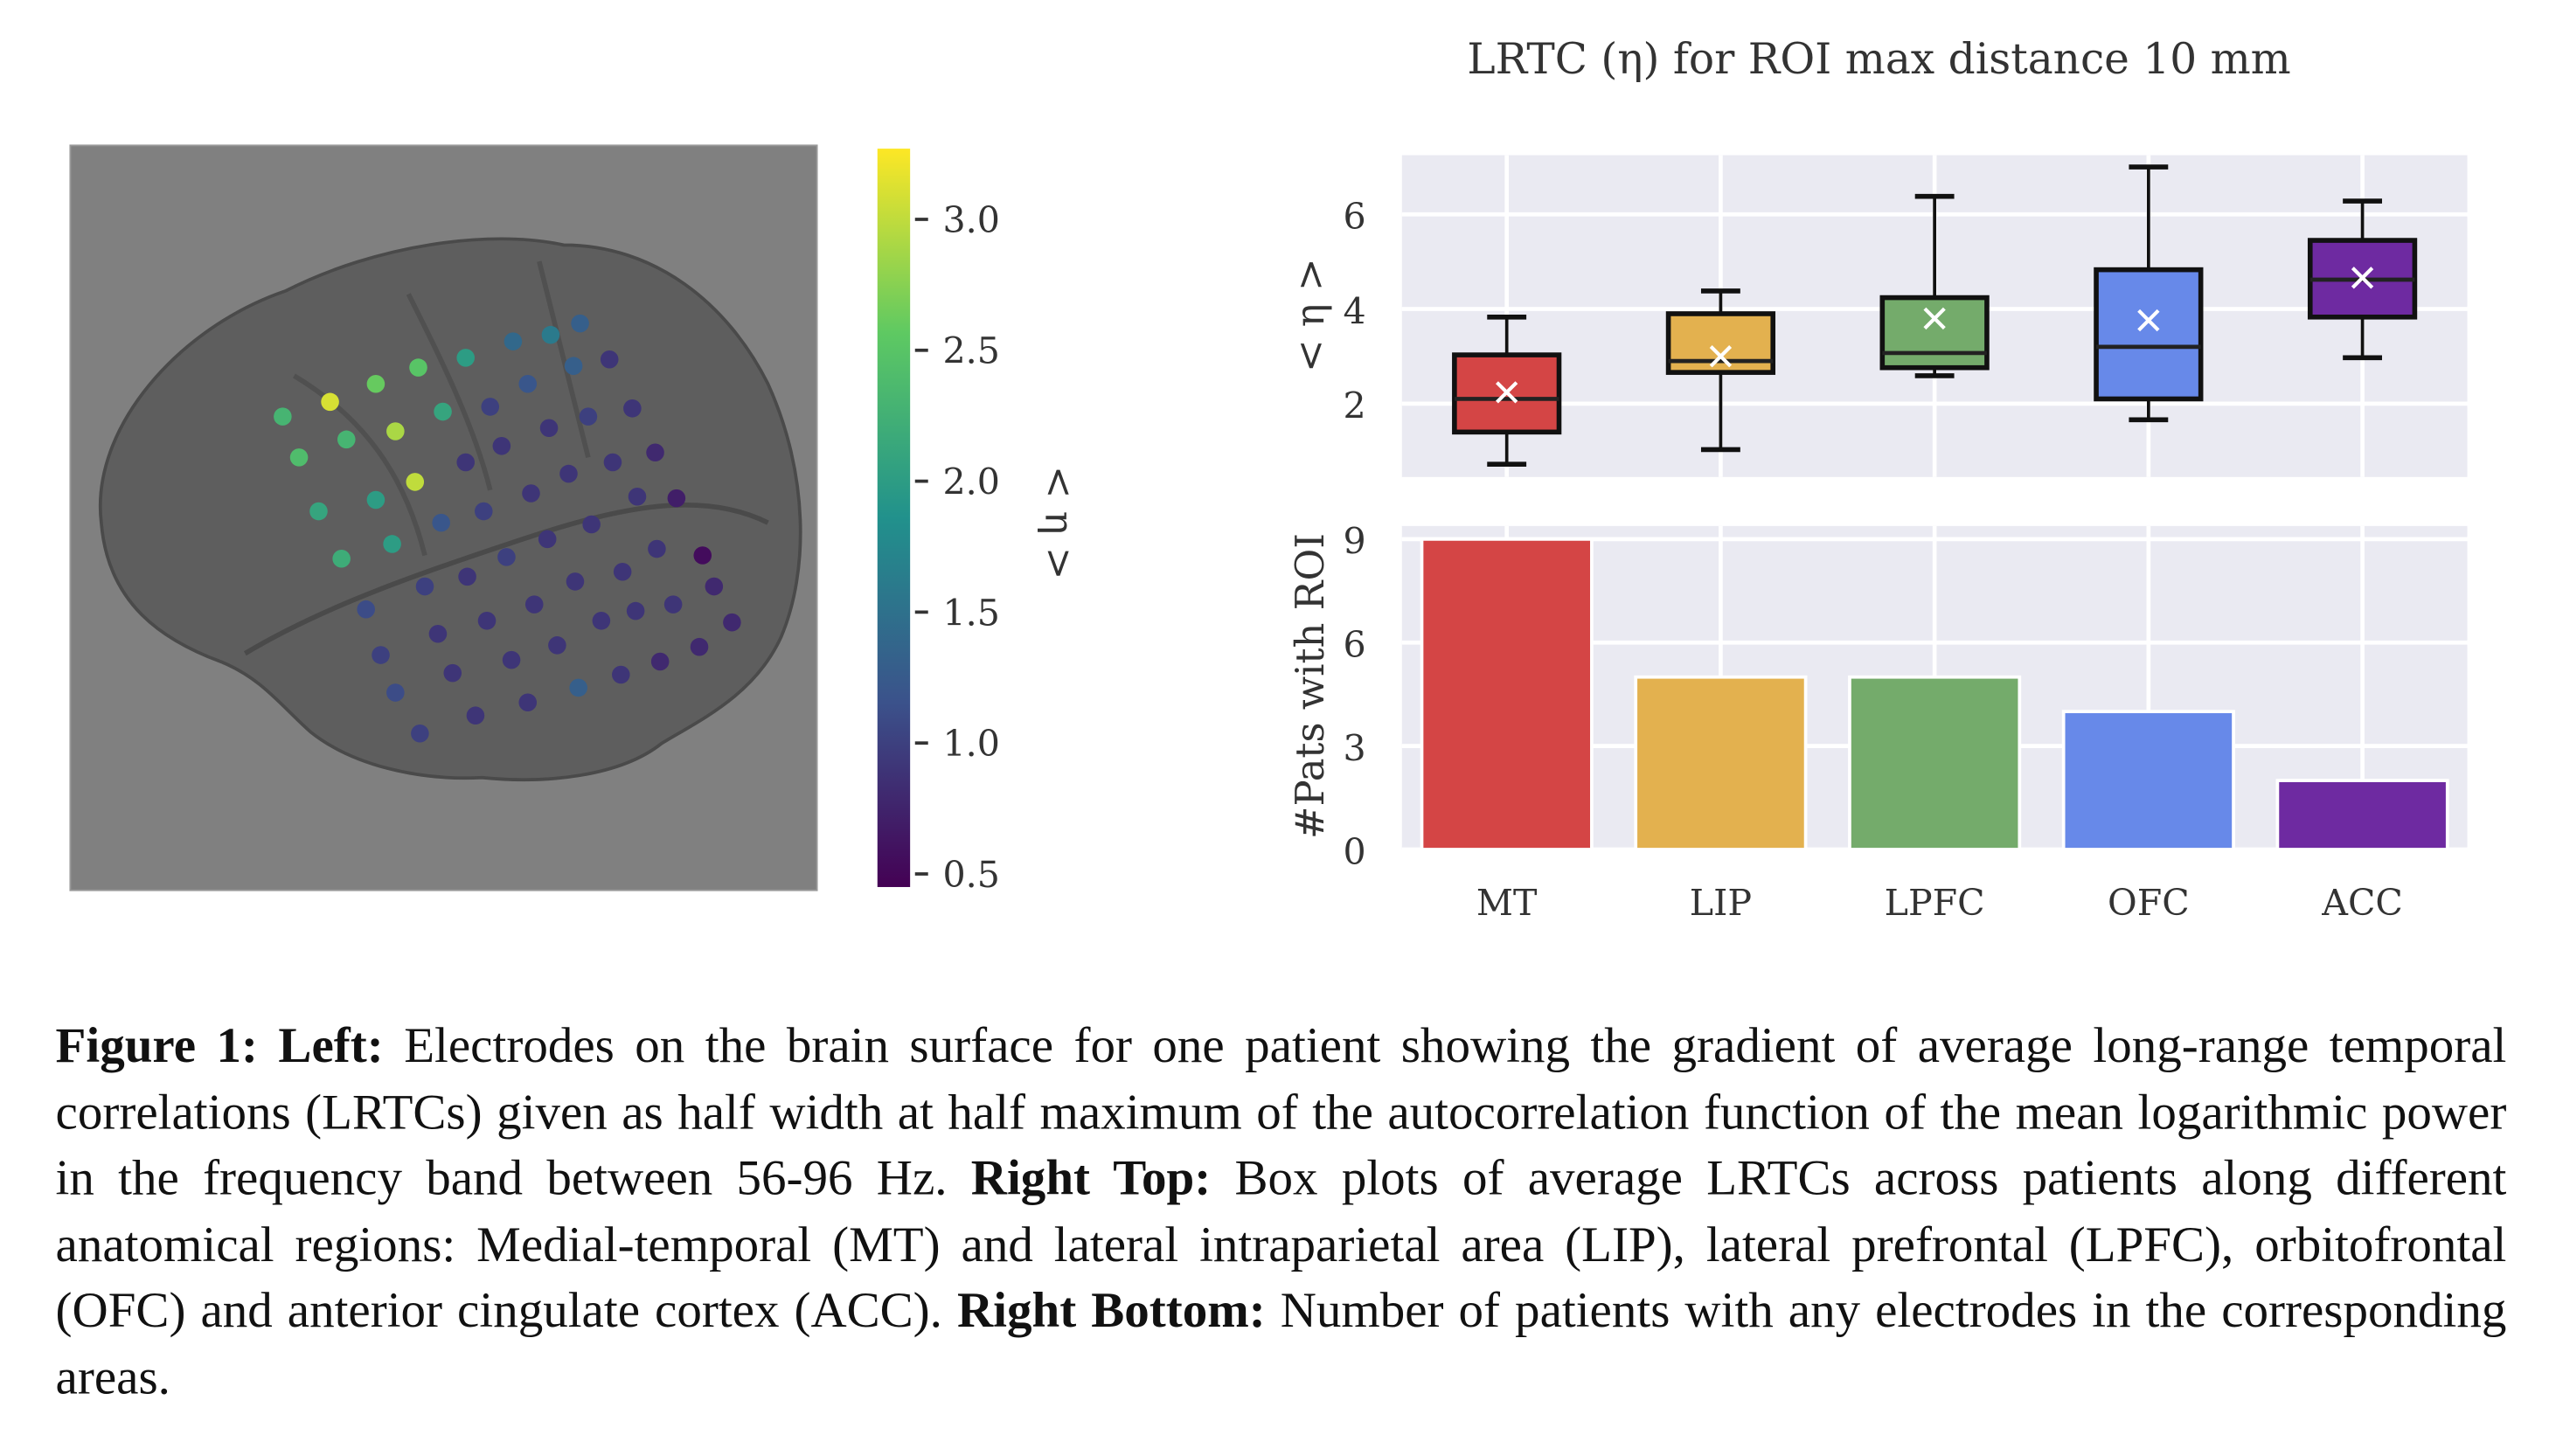  What do you see at coordinates (1310, 315) in the screenshot?
I see `box-chart-ylabel: < η >` at bounding box center [1310, 315].